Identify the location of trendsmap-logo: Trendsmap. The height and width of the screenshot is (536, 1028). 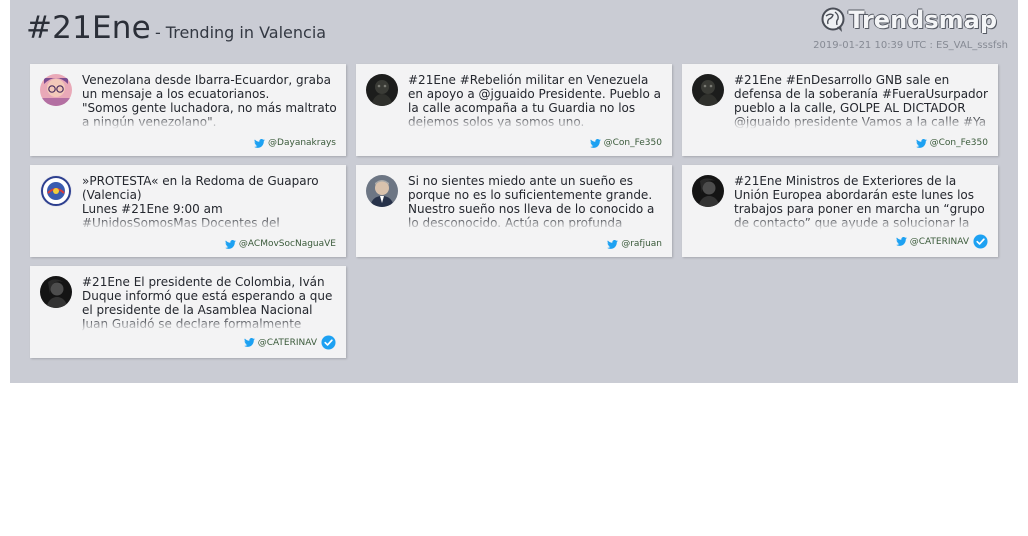
(908, 20).